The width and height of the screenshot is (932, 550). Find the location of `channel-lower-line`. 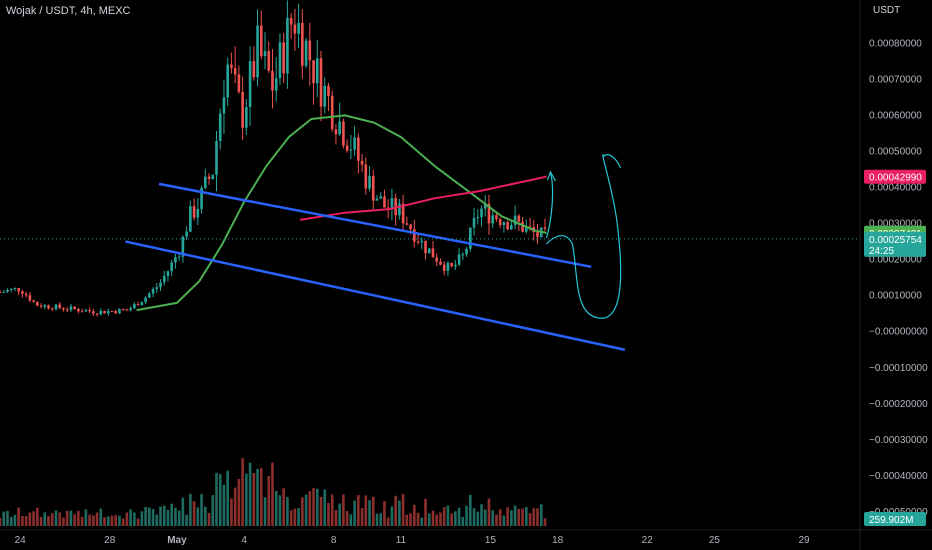

channel-lower-line is located at coordinates (375, 295).